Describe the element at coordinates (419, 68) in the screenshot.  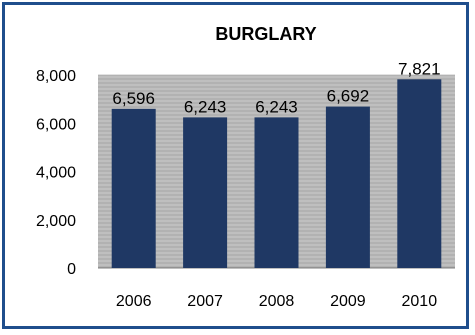
I see `data-label-2010: 7,821` at that location.